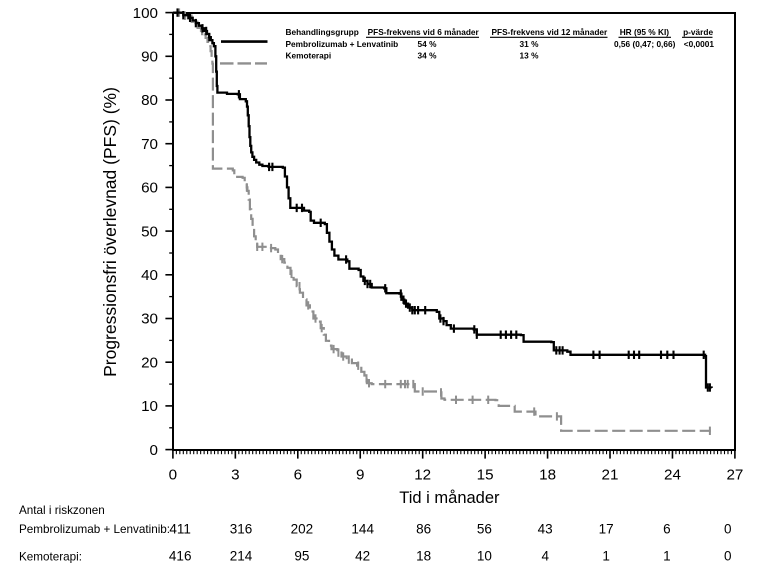  I want to click on svg-text: PFS-frekvens vid 6 månader, so click(424, 32).